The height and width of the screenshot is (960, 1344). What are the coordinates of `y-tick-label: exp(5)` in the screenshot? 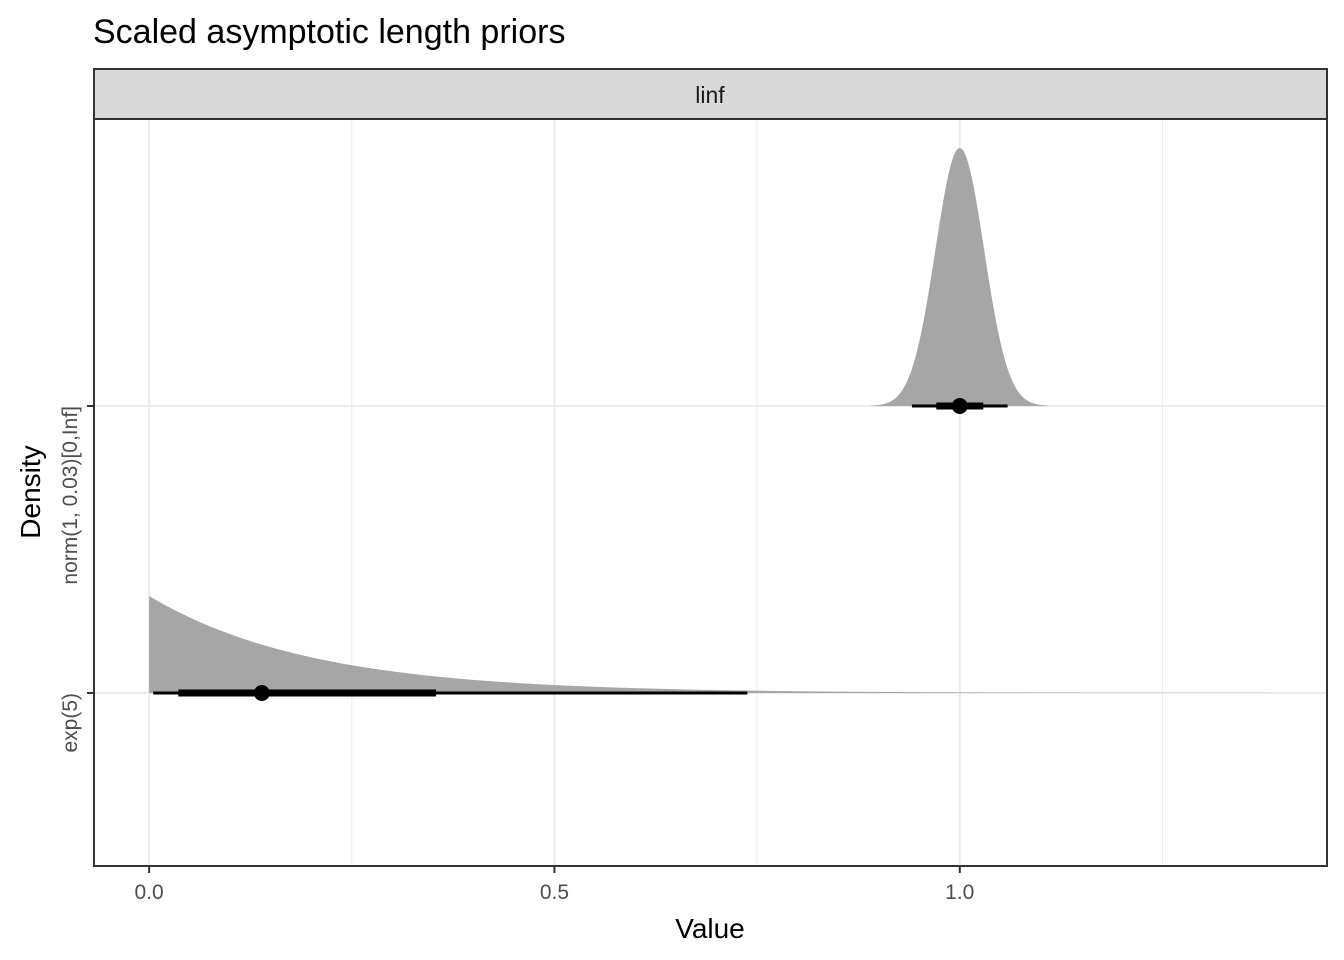 It's located at (70, 723).